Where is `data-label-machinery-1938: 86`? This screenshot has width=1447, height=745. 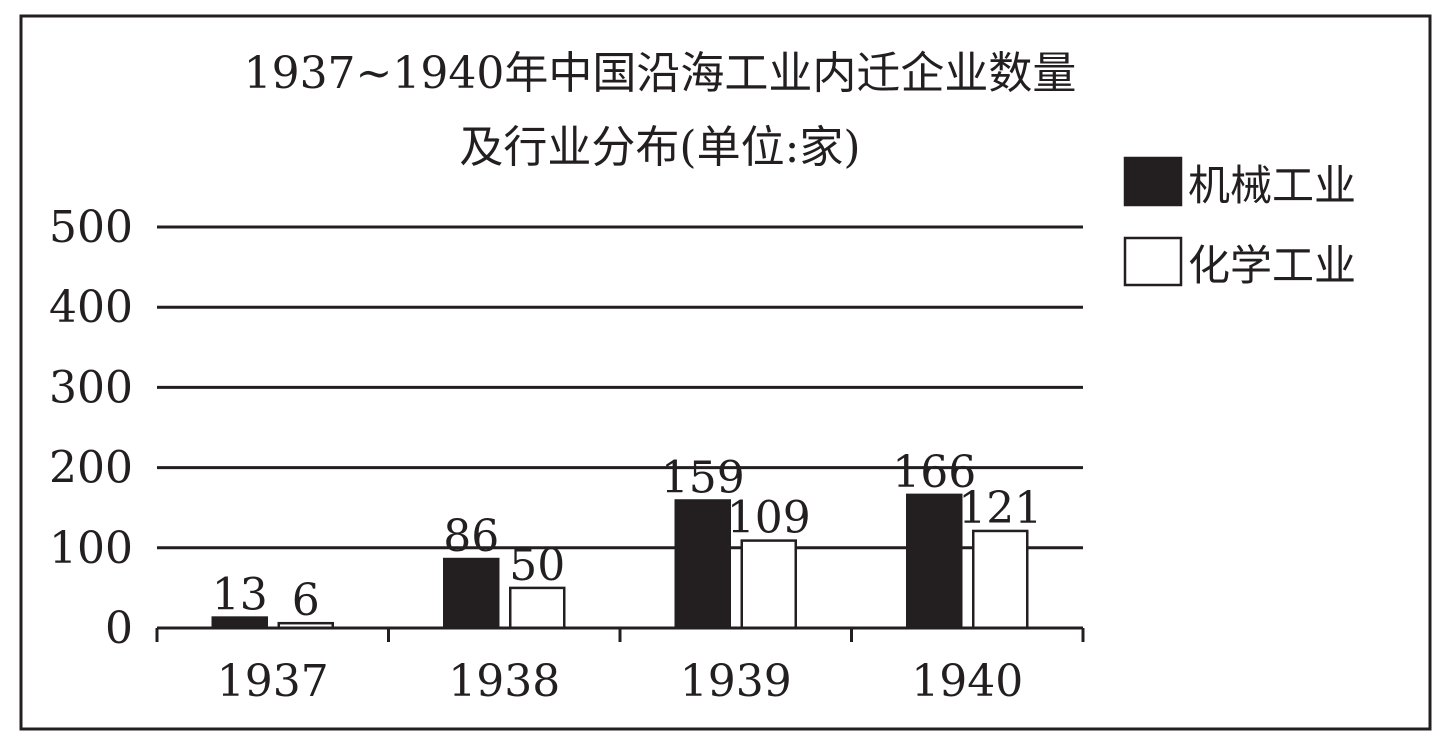 data-label-machinery-1938: 86 is located at coordinates (471, 536).